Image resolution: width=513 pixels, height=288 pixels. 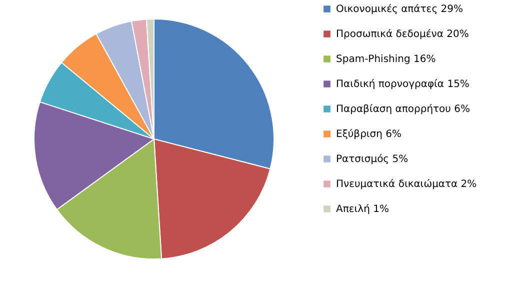 I want to click on legend-label: Οικονομικές απάτες 29%, so click(x=399, y=9).